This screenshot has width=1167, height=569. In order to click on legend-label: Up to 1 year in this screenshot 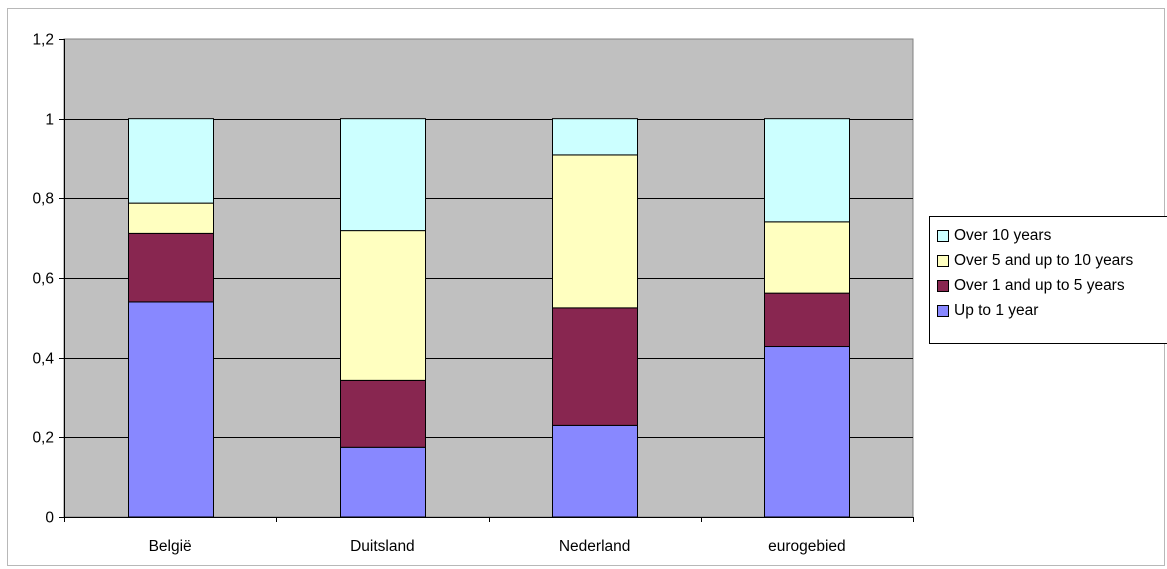, I will do `click(996, 310)`.